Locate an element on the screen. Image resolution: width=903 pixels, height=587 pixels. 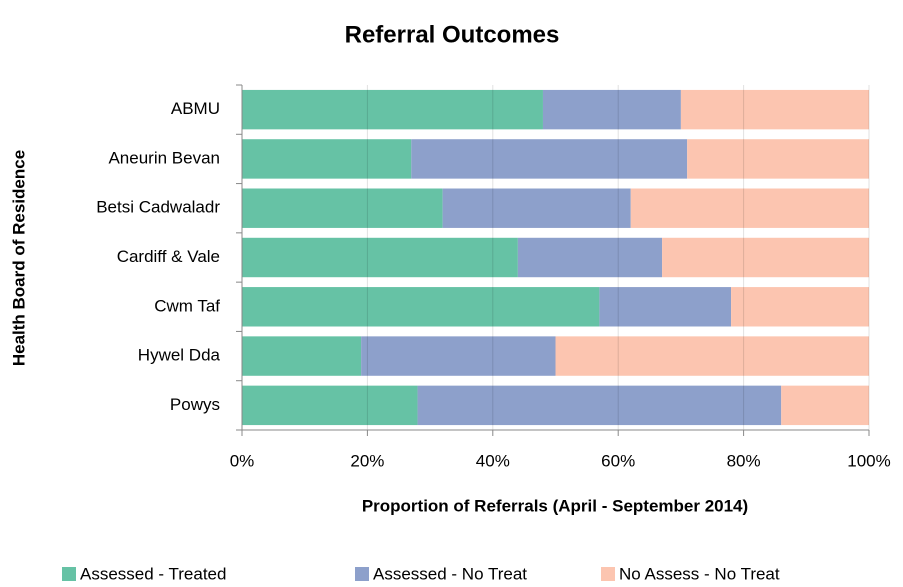
chart-title: Referral Outcomes is located at coordinates (452, 34).